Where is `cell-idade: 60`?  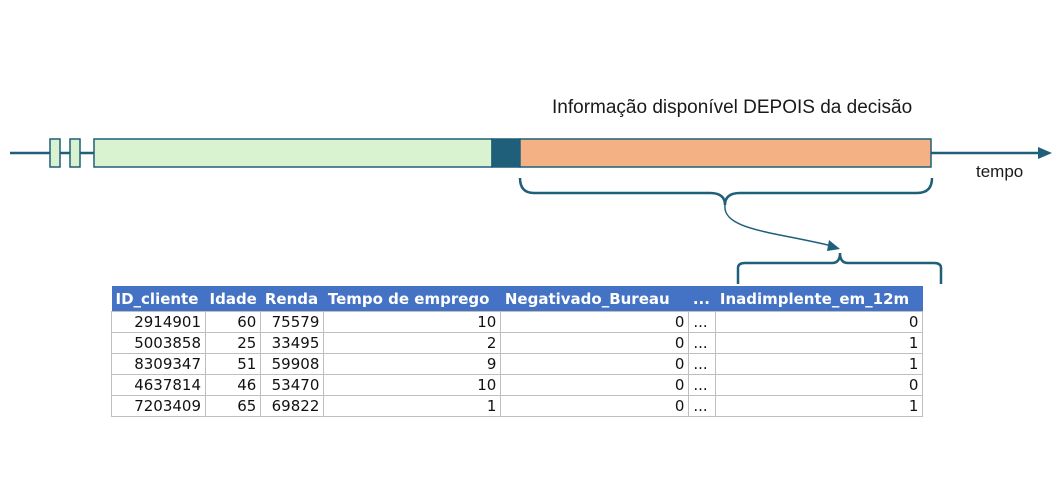 cell-idade: 60 is located at coordinates (233, 322).